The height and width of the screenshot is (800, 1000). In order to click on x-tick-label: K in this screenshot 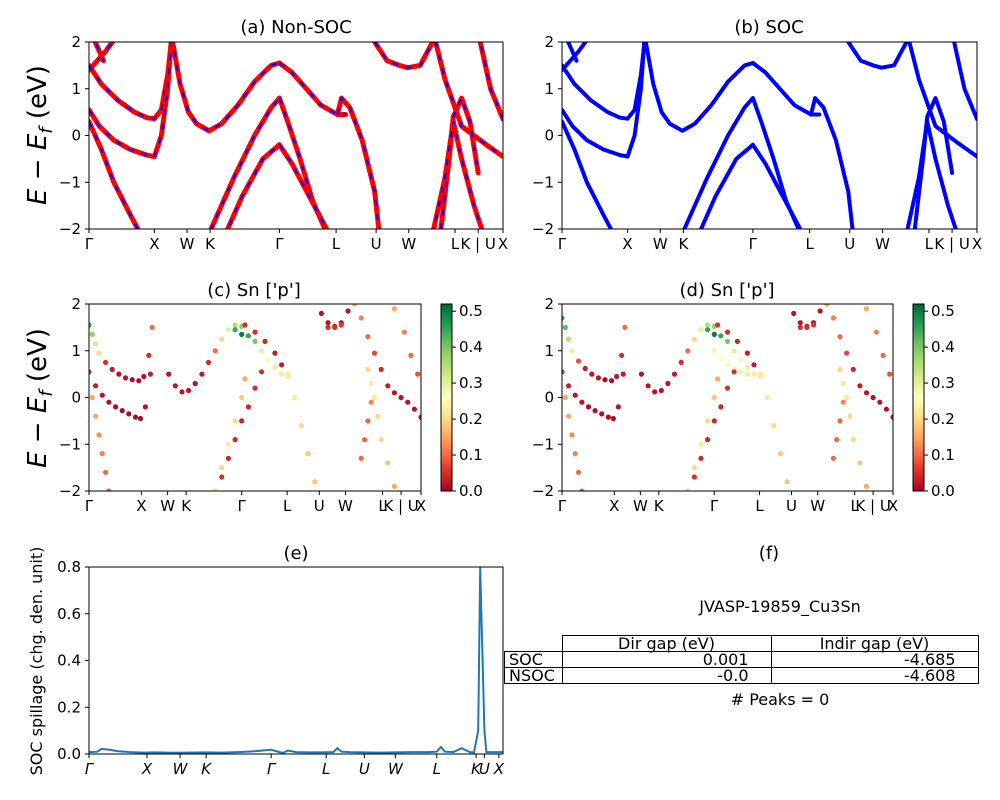, I will do `click(210, 244)`.